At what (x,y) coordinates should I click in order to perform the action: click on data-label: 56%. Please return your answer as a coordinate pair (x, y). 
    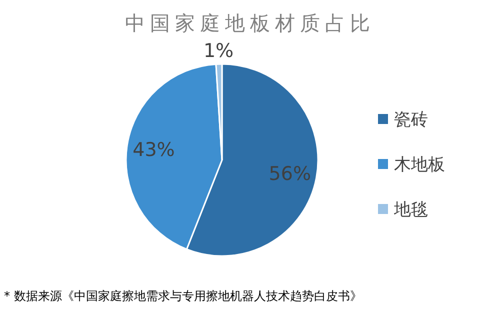
    Looking at the image, I should click on (290, 173).